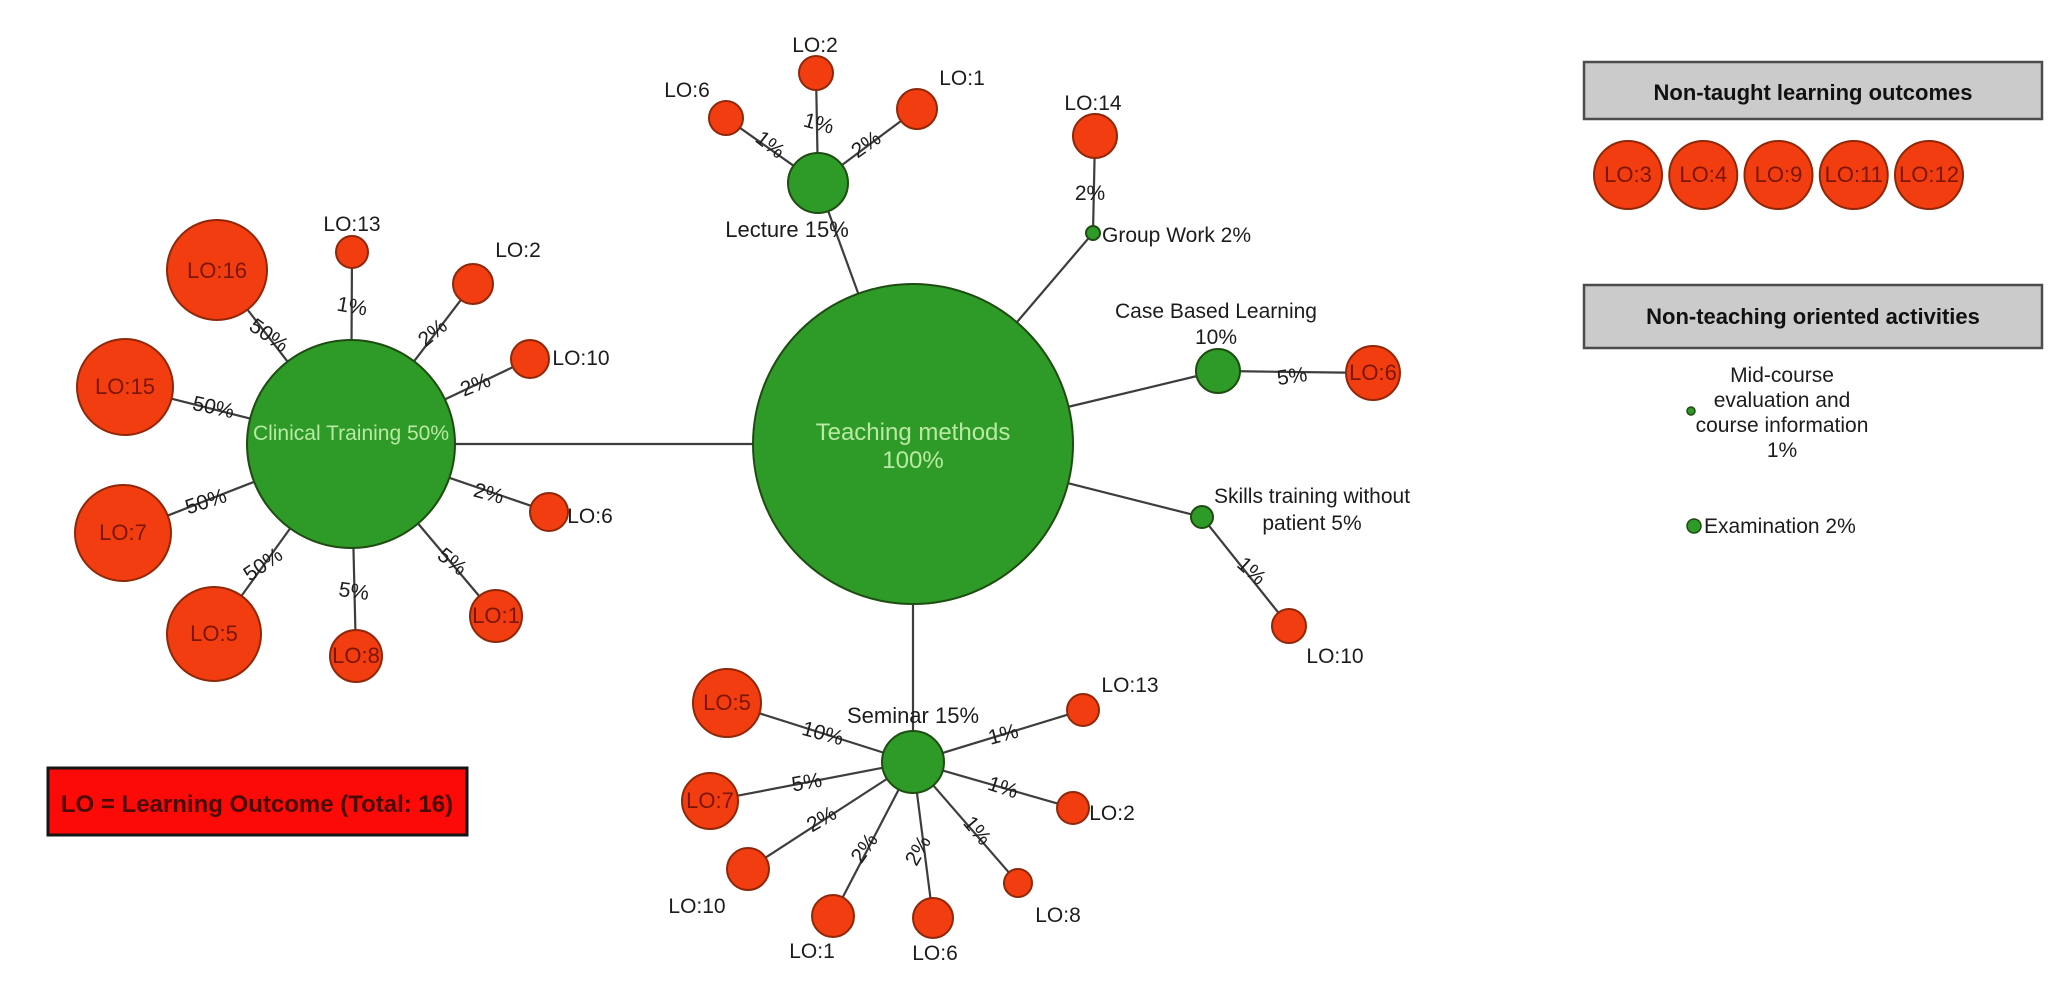  What do you see at coordinates (1176, 235) in the screenshot?
I see `node-label-groupwork: Group Work 2%` at bounding box center [1176, 235].